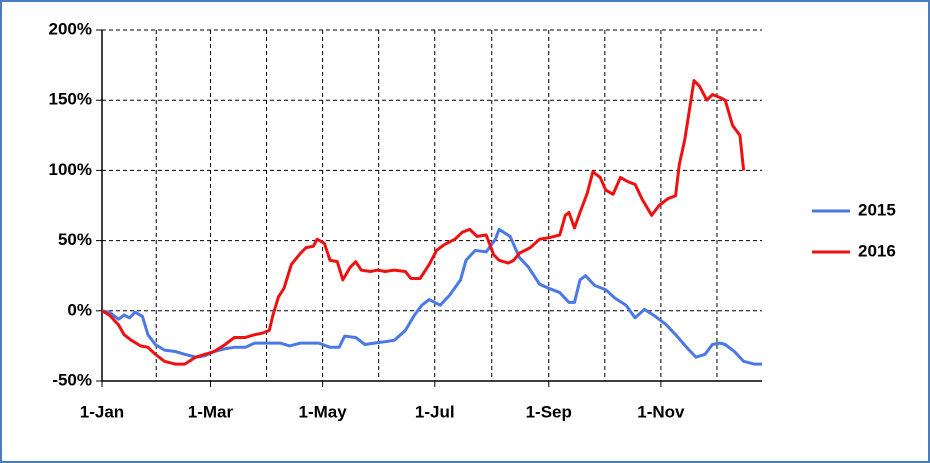 Image resolution: width=930 pixels, height=463 pixels. I want to click on y-tick-label: 50%, so click(75, 239).